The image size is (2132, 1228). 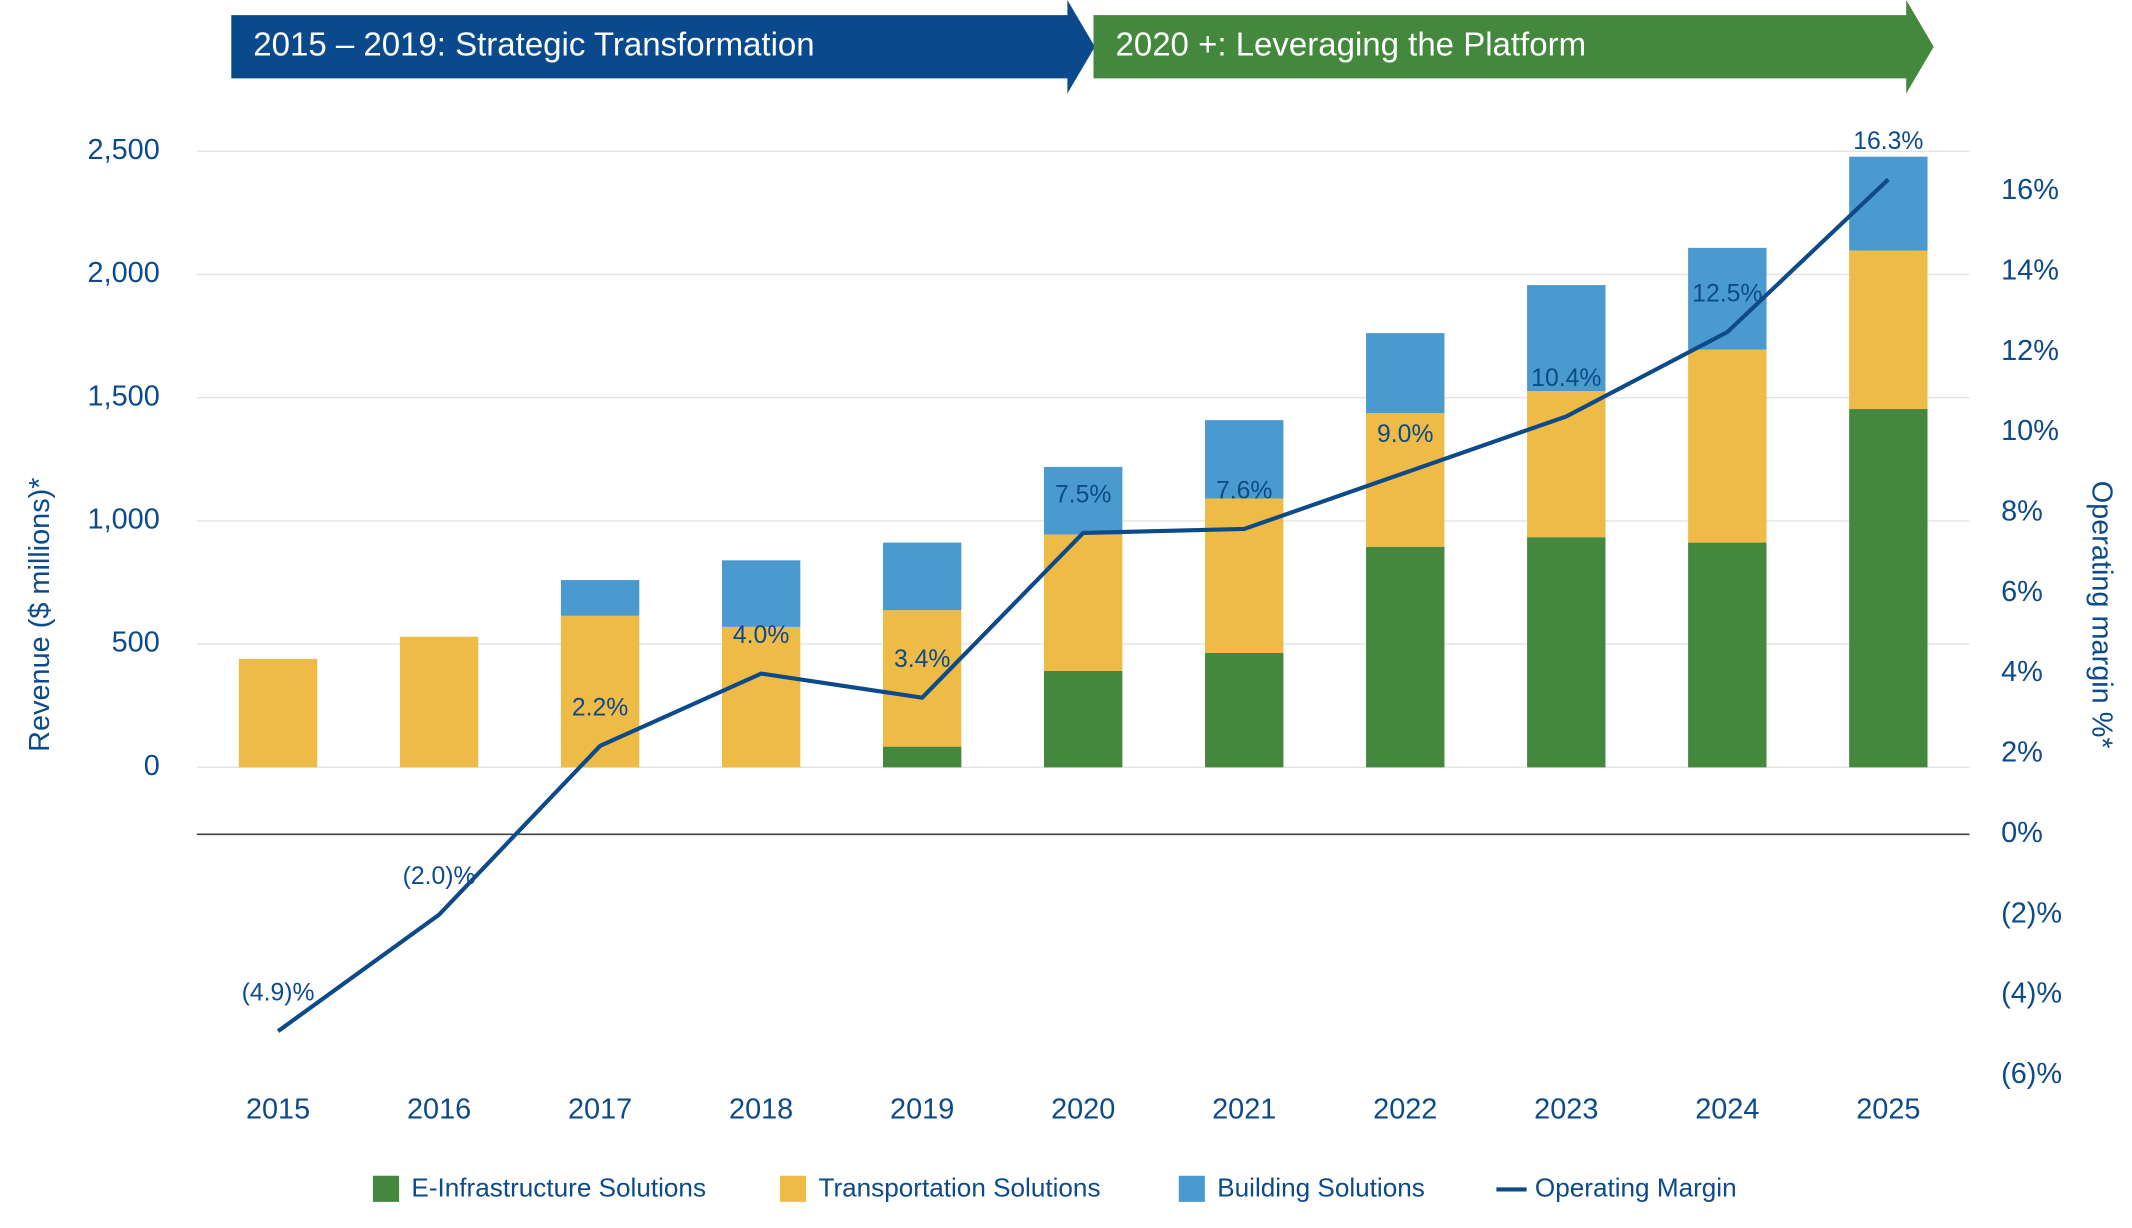 What do you see at coordinates (2031, 994) in the screenshot?
I see `y2-tick-label: (4)%` at bounding box center [2031, 994].